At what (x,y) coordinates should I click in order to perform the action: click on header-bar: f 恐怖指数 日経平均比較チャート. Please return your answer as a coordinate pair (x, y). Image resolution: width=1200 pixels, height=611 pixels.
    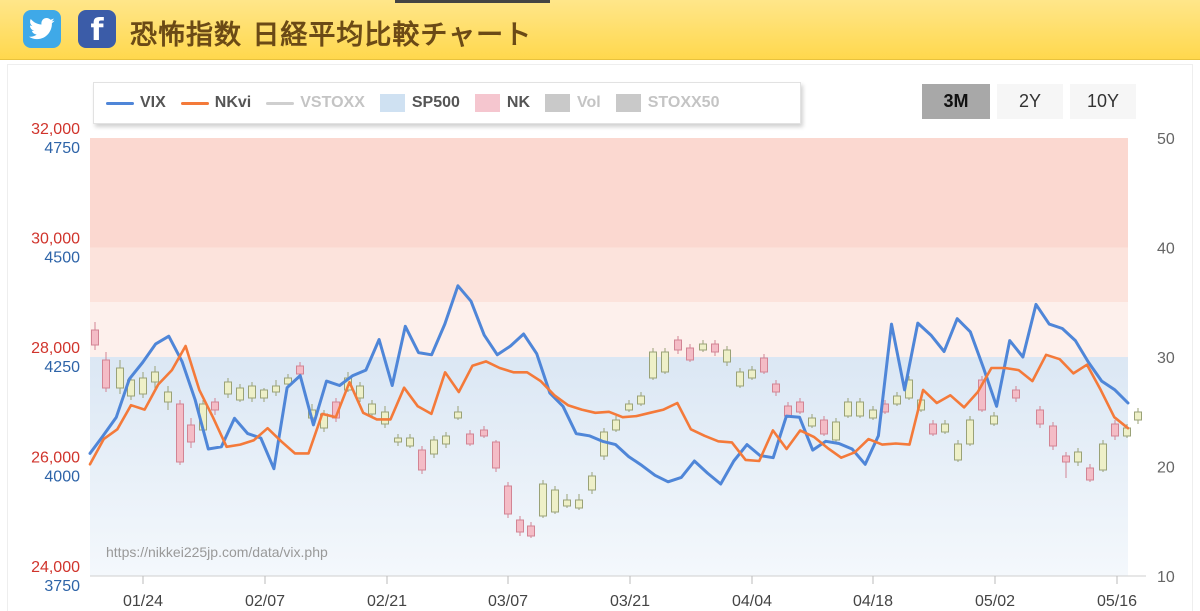
    Looking at the image, I should click on (600, 30).